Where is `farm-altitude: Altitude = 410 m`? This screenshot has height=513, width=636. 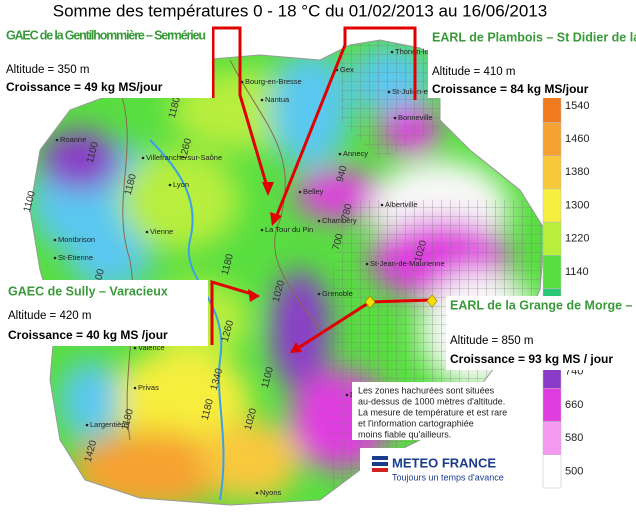
farm-altitude: Altitude = 410 m is located at coordinates (473, 72).